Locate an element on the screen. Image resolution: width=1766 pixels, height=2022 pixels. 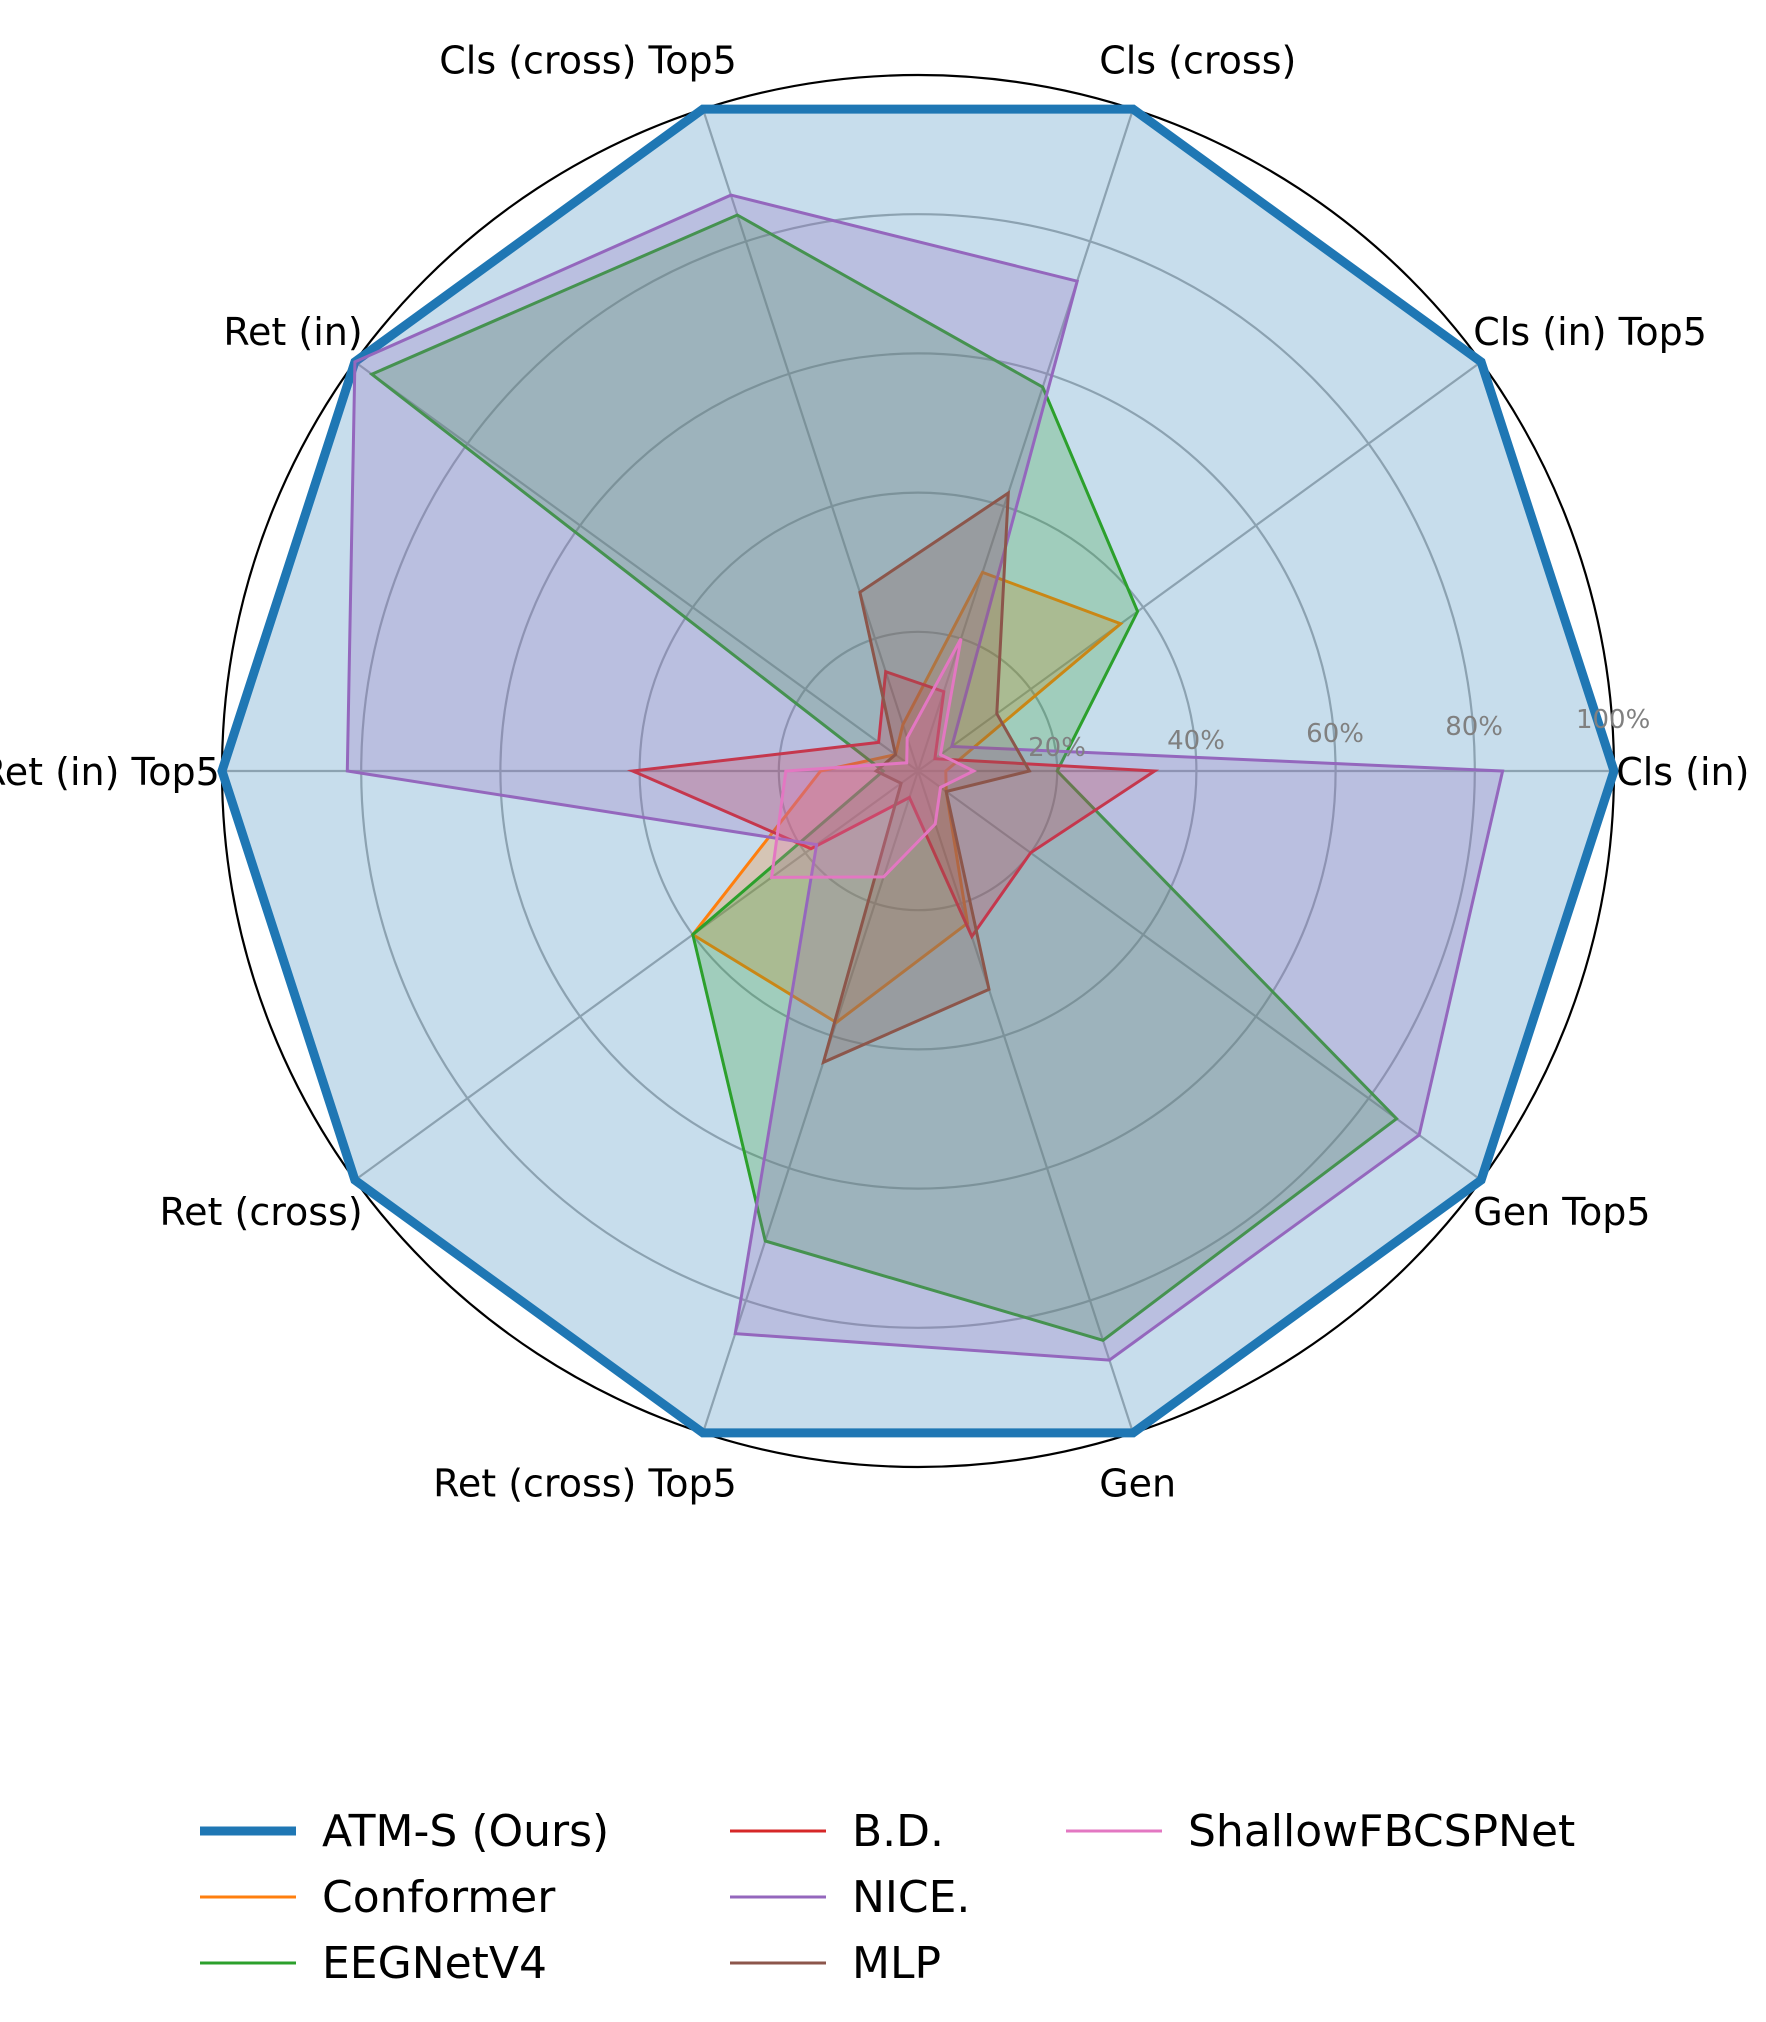
axis-label: Cls (in) Top5 is located at coordinates (1590, 332).